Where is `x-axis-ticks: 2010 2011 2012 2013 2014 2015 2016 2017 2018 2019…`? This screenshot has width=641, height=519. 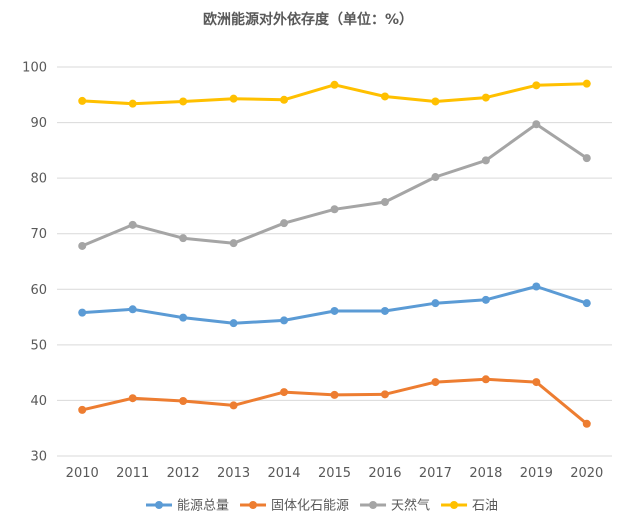
x-axis-ticks: 2010 2011 2012 2013 2014 2015 2016 2017 2018 2019… is located at coordinates (335, 473).